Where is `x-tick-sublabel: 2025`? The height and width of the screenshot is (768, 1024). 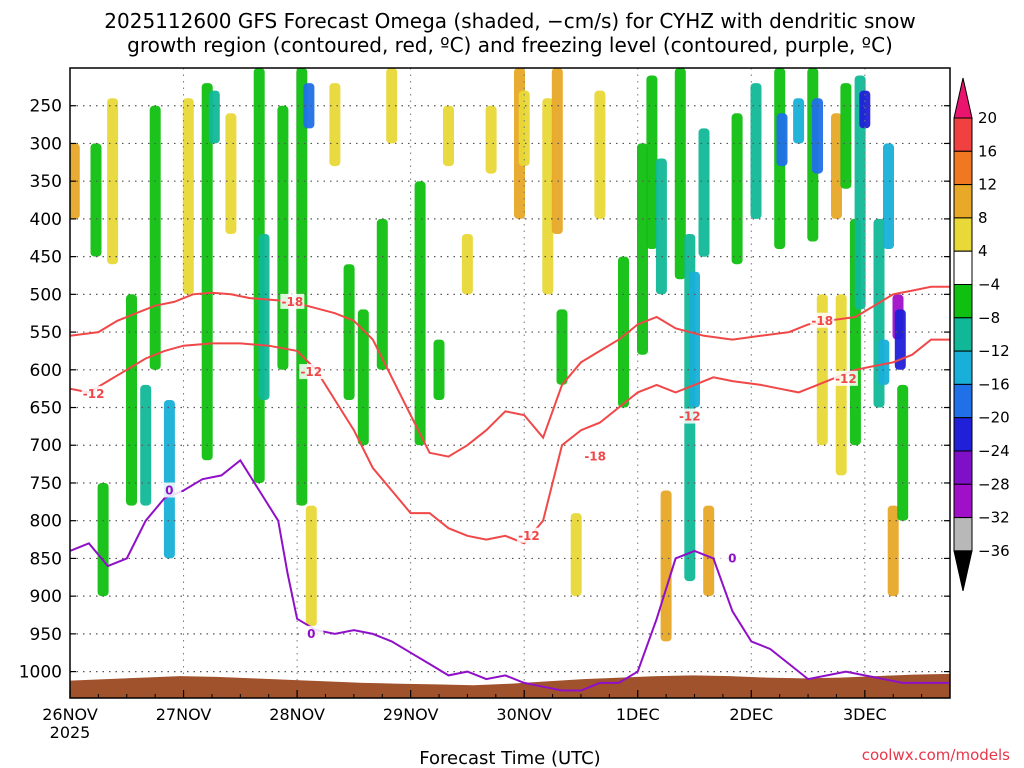 x-tick-sublabel: 2025 is located at coordinates (70, 732).